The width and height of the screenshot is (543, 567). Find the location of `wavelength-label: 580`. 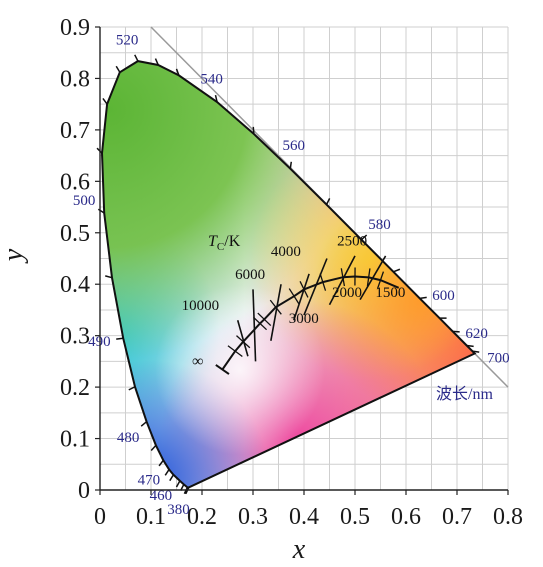

wavelength-label: 580 is located at coordinates (379, 225).